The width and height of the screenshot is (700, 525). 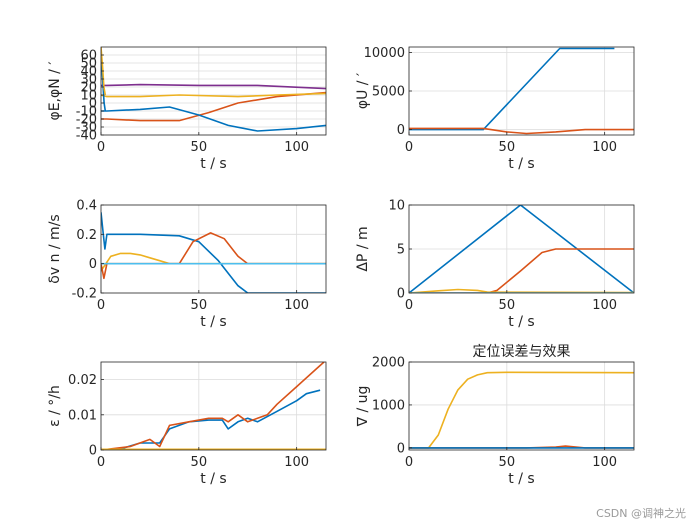 What do you see at coordinates (88, 88) in the screenshot?
I see `y-tick-label: 20` at bounding box center [88, 88].